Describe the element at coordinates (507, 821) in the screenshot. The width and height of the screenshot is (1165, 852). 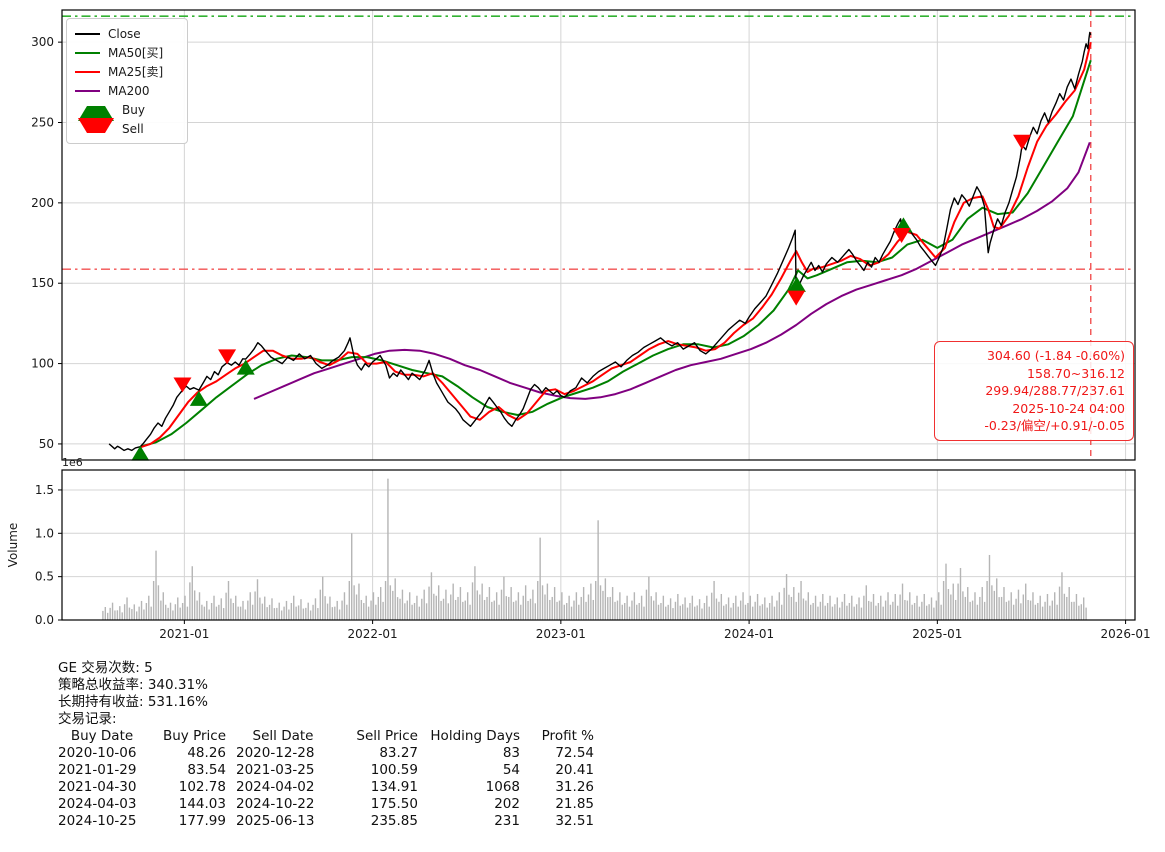
I see `cell-holding-days: 231` at that location.